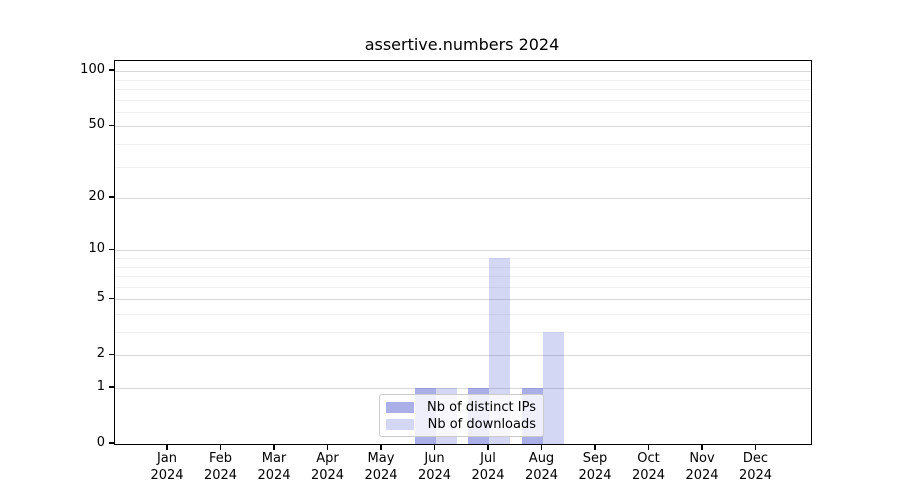  Describe the element at coordinates (595, 467) in the screenshot. I see `x-tick-label: Sep 2024` at that location.